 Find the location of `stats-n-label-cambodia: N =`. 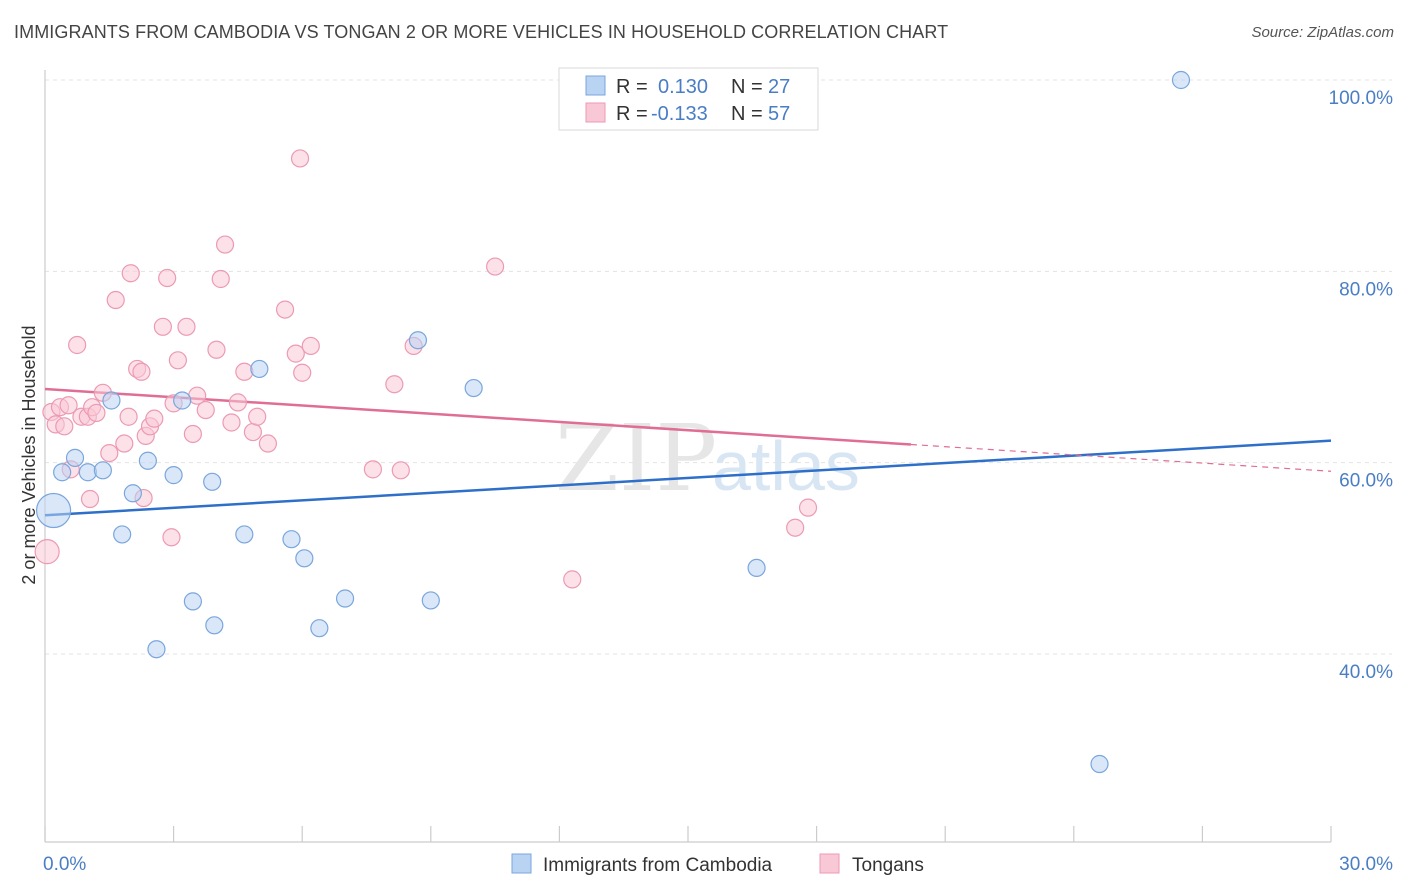

stats-n-label-cambodia: N = is located at coordinates (747, 87).